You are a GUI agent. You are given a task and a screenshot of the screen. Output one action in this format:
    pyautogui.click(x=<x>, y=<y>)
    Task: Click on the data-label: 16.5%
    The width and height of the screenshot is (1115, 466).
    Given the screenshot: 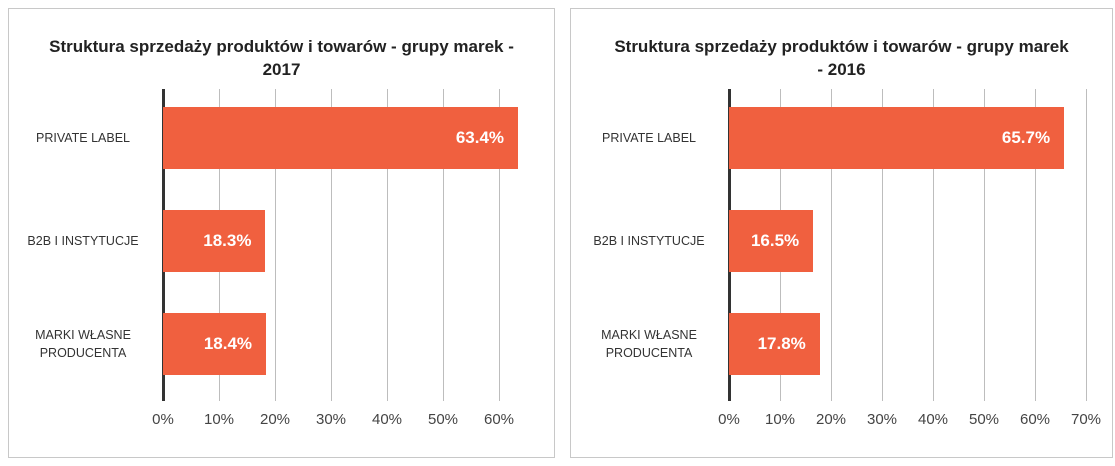 What is the action you would take?
    pyautogui.click(x=775, y=240)
    